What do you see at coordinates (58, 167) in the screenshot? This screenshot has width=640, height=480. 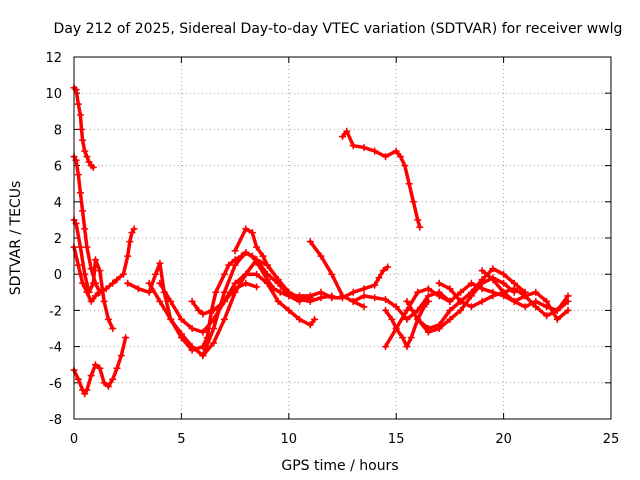 I see `y-tick-label: 6` at bounding box center [58, 167].